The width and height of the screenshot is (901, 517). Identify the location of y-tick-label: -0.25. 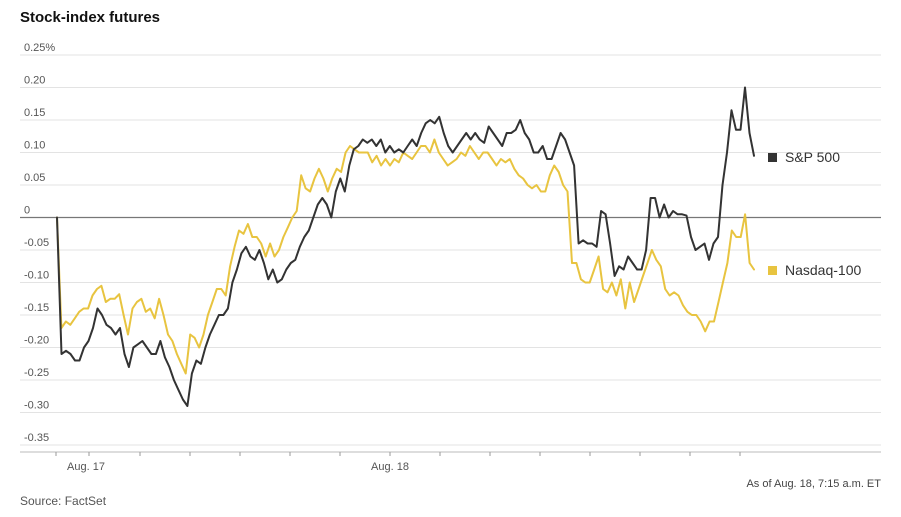
(36, 373).